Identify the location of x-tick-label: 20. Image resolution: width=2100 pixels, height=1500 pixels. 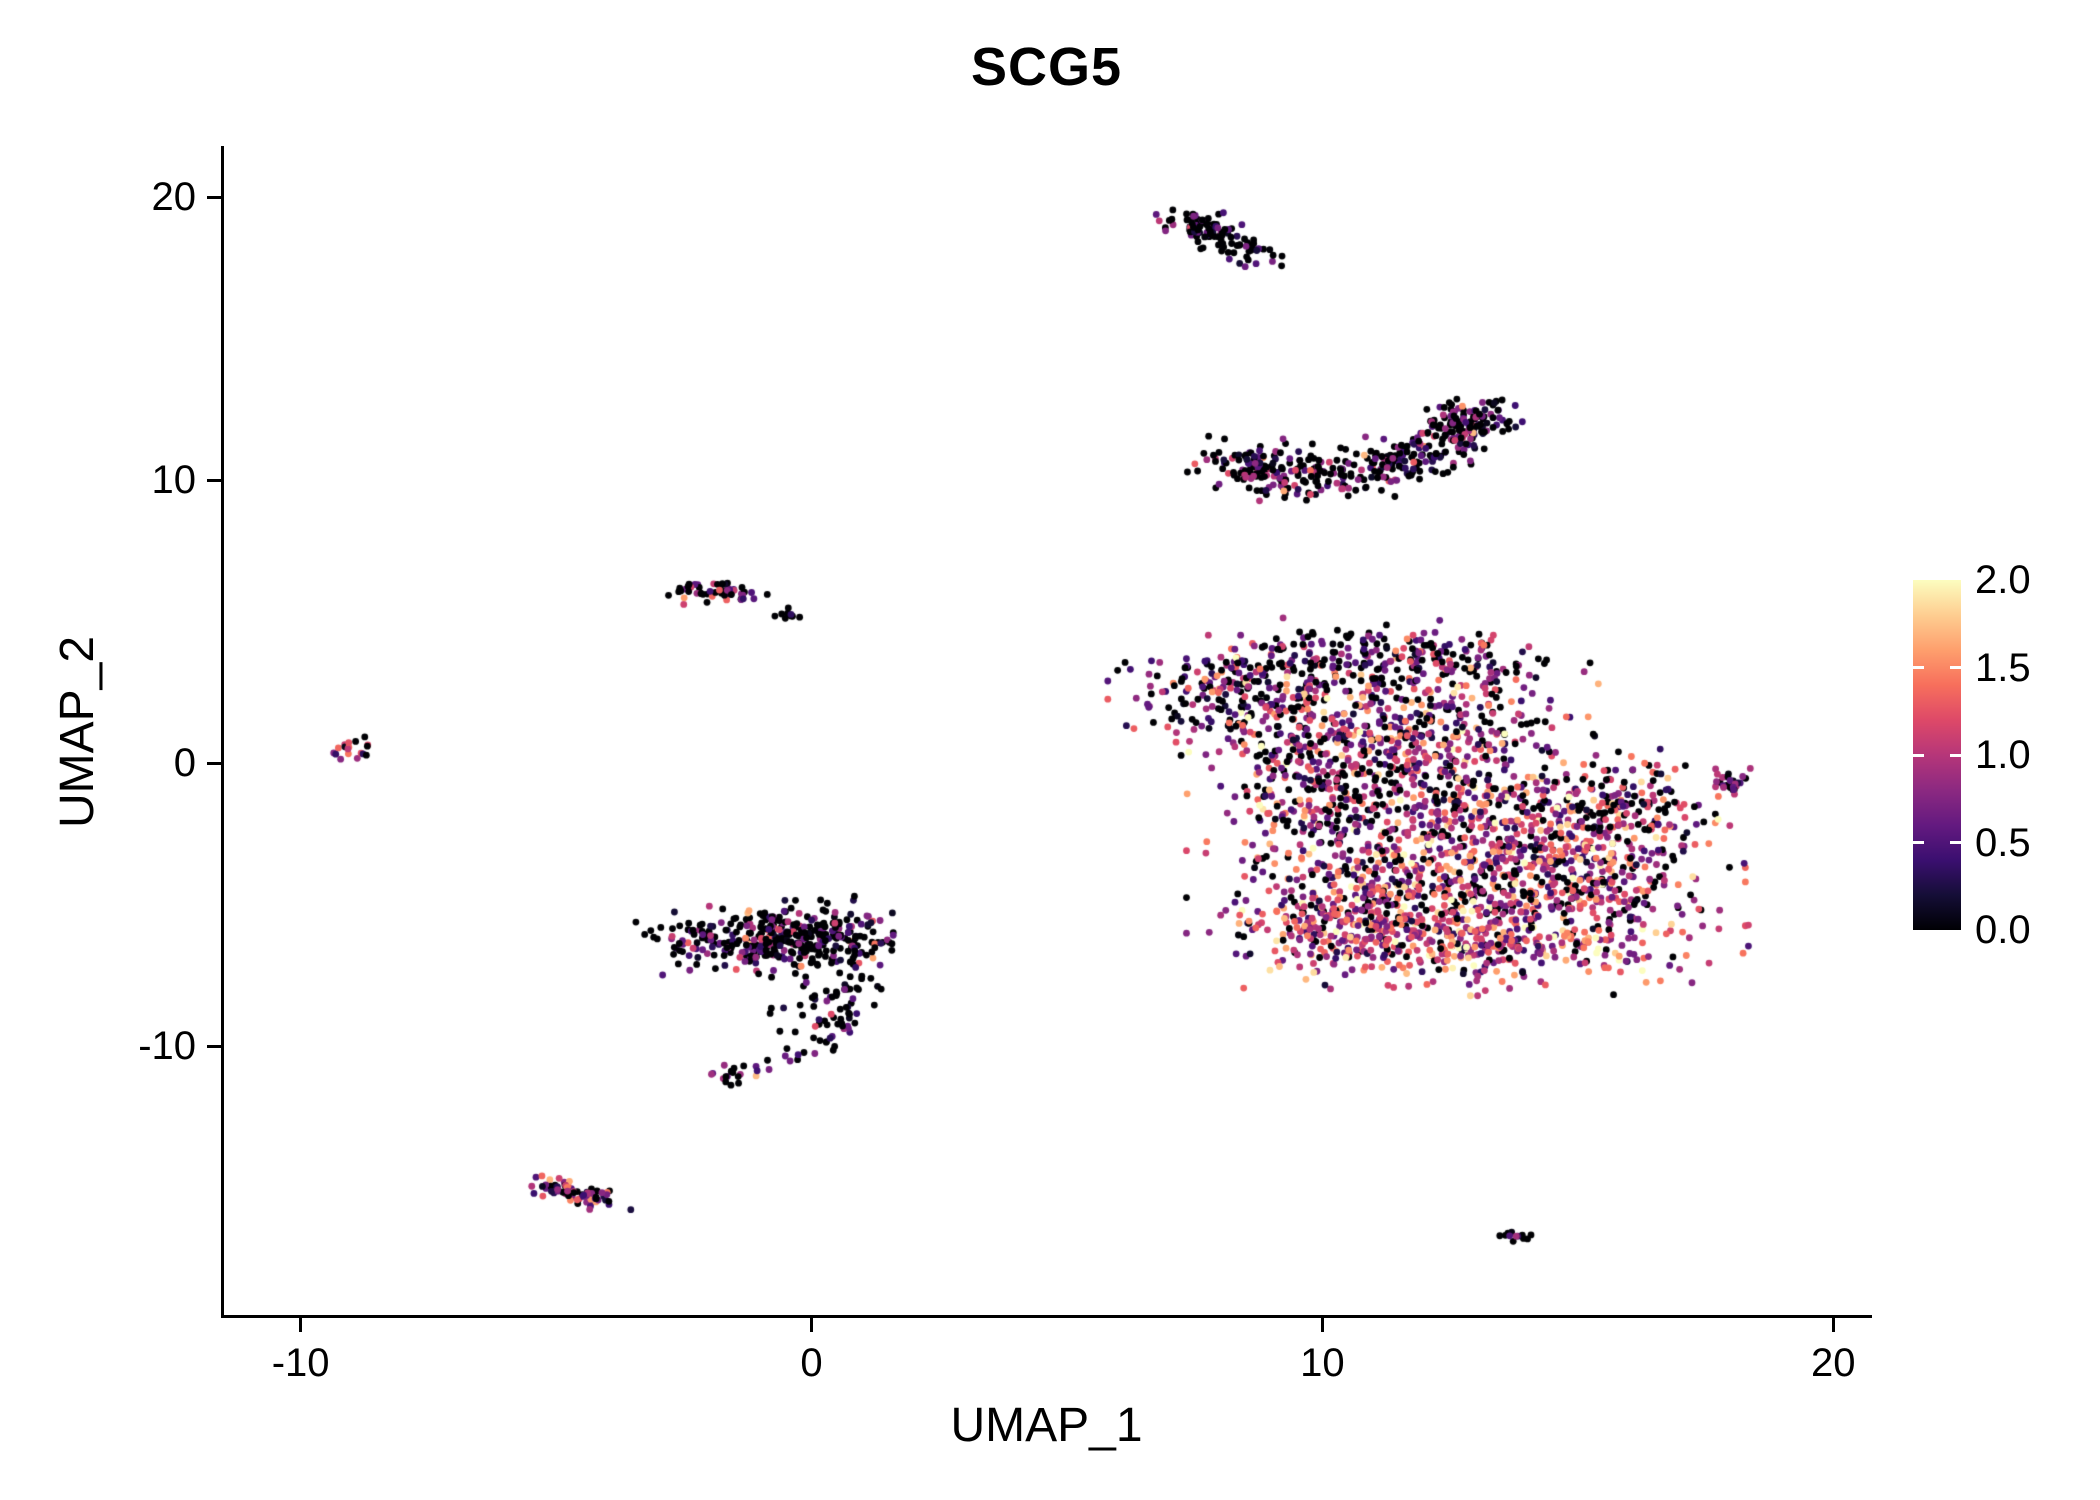
(1833, 1363).